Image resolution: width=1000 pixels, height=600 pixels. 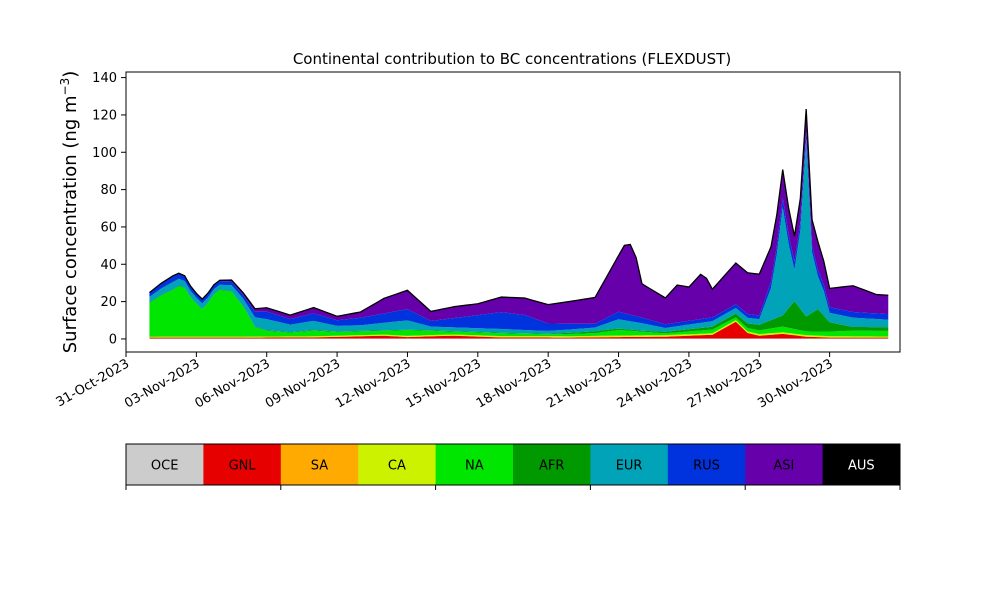 I want to click on legend-swatch-rus, so click(x=706, y=464).